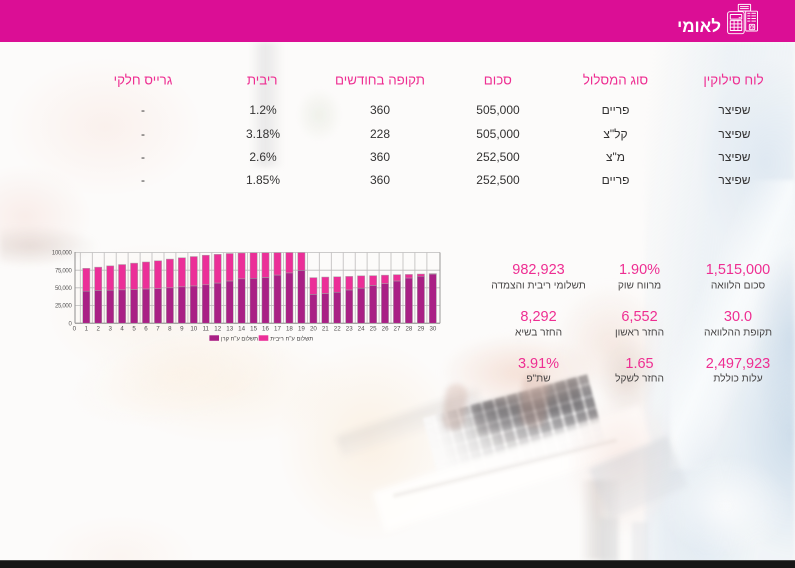  I want to click on svg-text: 50,000, so click(64, 289).